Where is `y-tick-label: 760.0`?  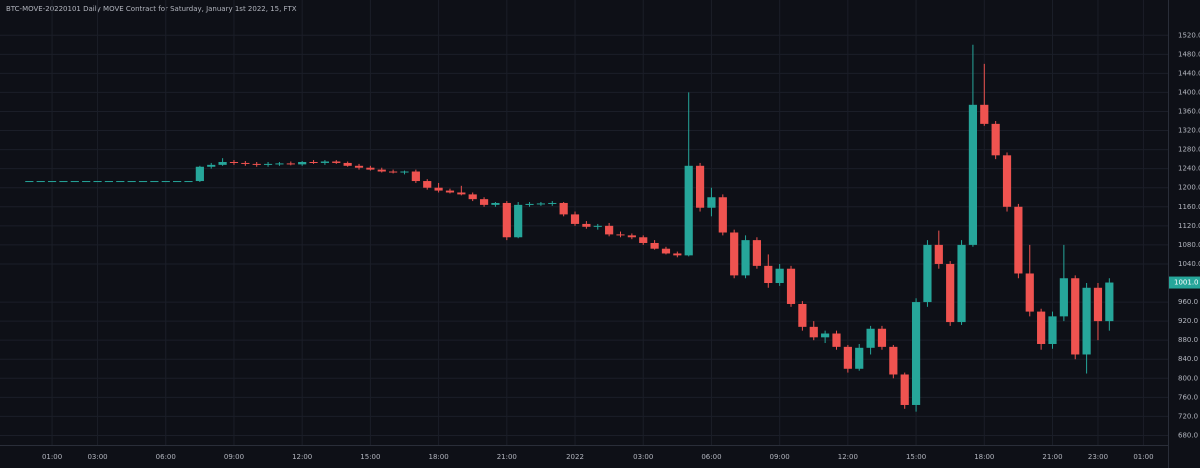
y-tick-label: 760.0 is located at coordinates (1188, 397).